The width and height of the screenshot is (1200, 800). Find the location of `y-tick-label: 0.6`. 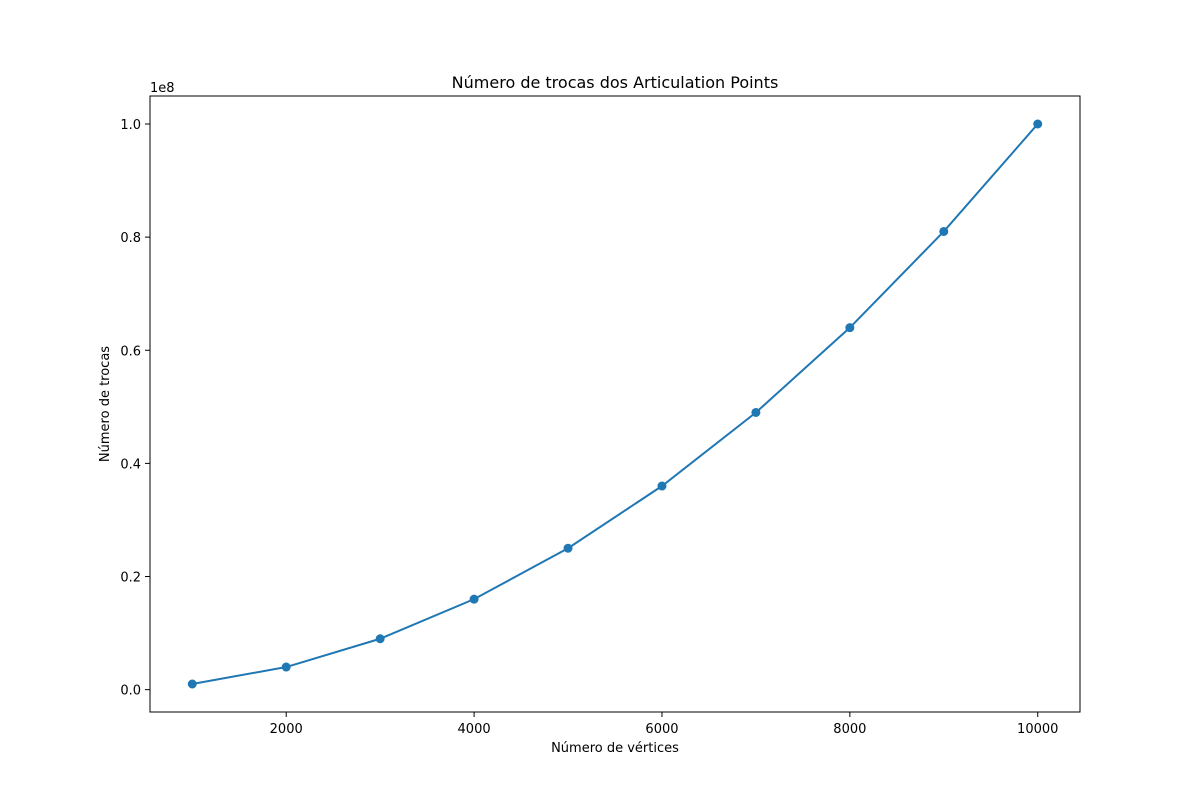

y-tick-label: 0.6 is located at coordinates (130, 351).